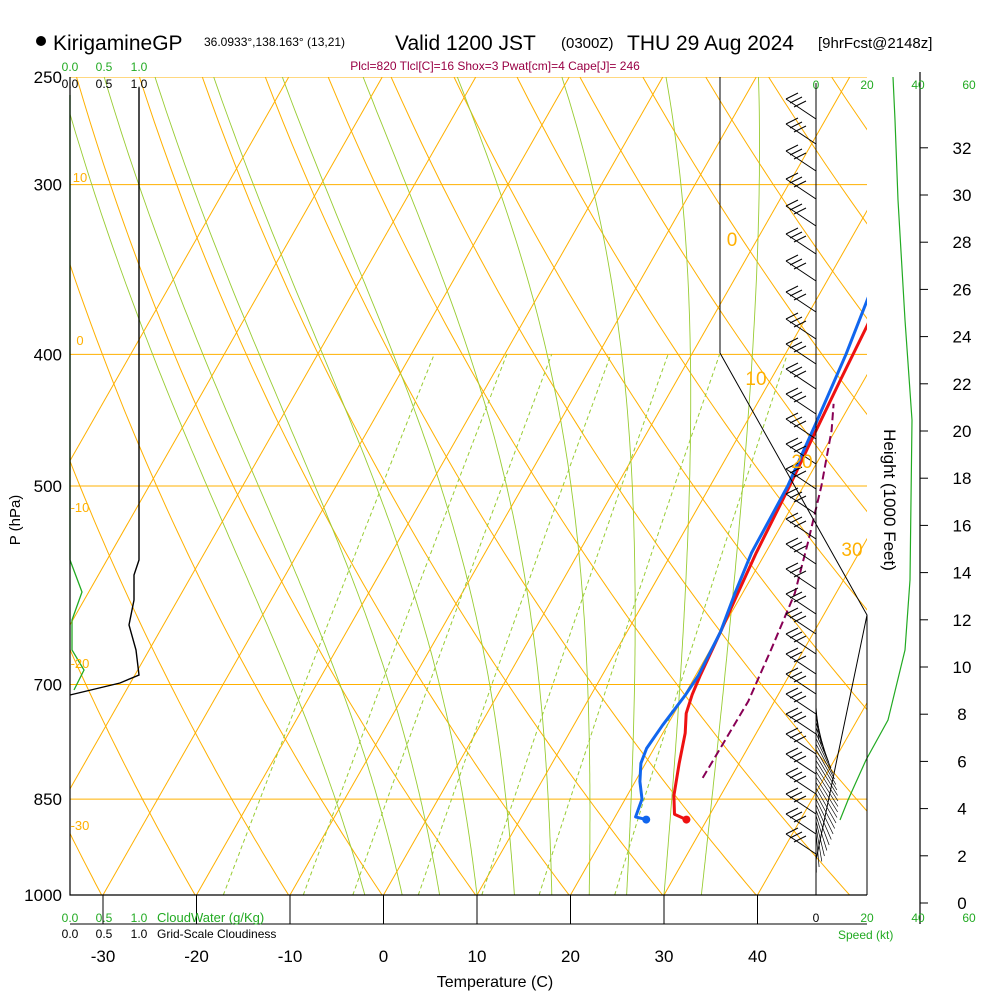  I want to click on speed-label: Speed (kt), so click(865, 935).